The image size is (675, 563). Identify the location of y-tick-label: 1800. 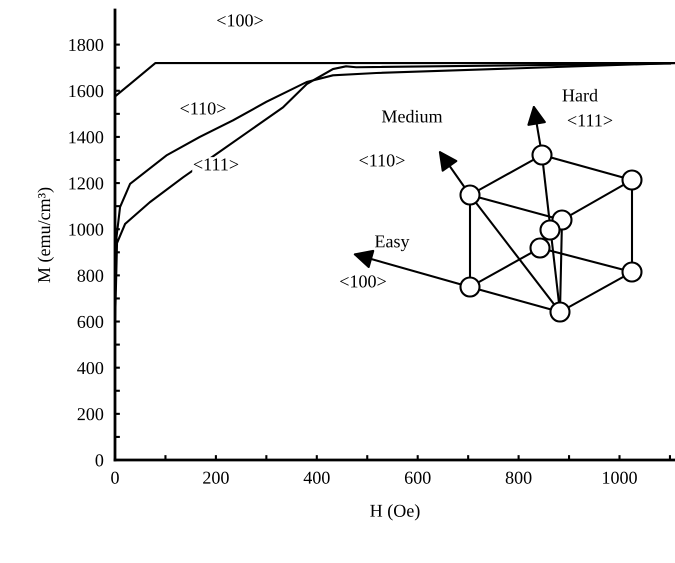
(86, 45).